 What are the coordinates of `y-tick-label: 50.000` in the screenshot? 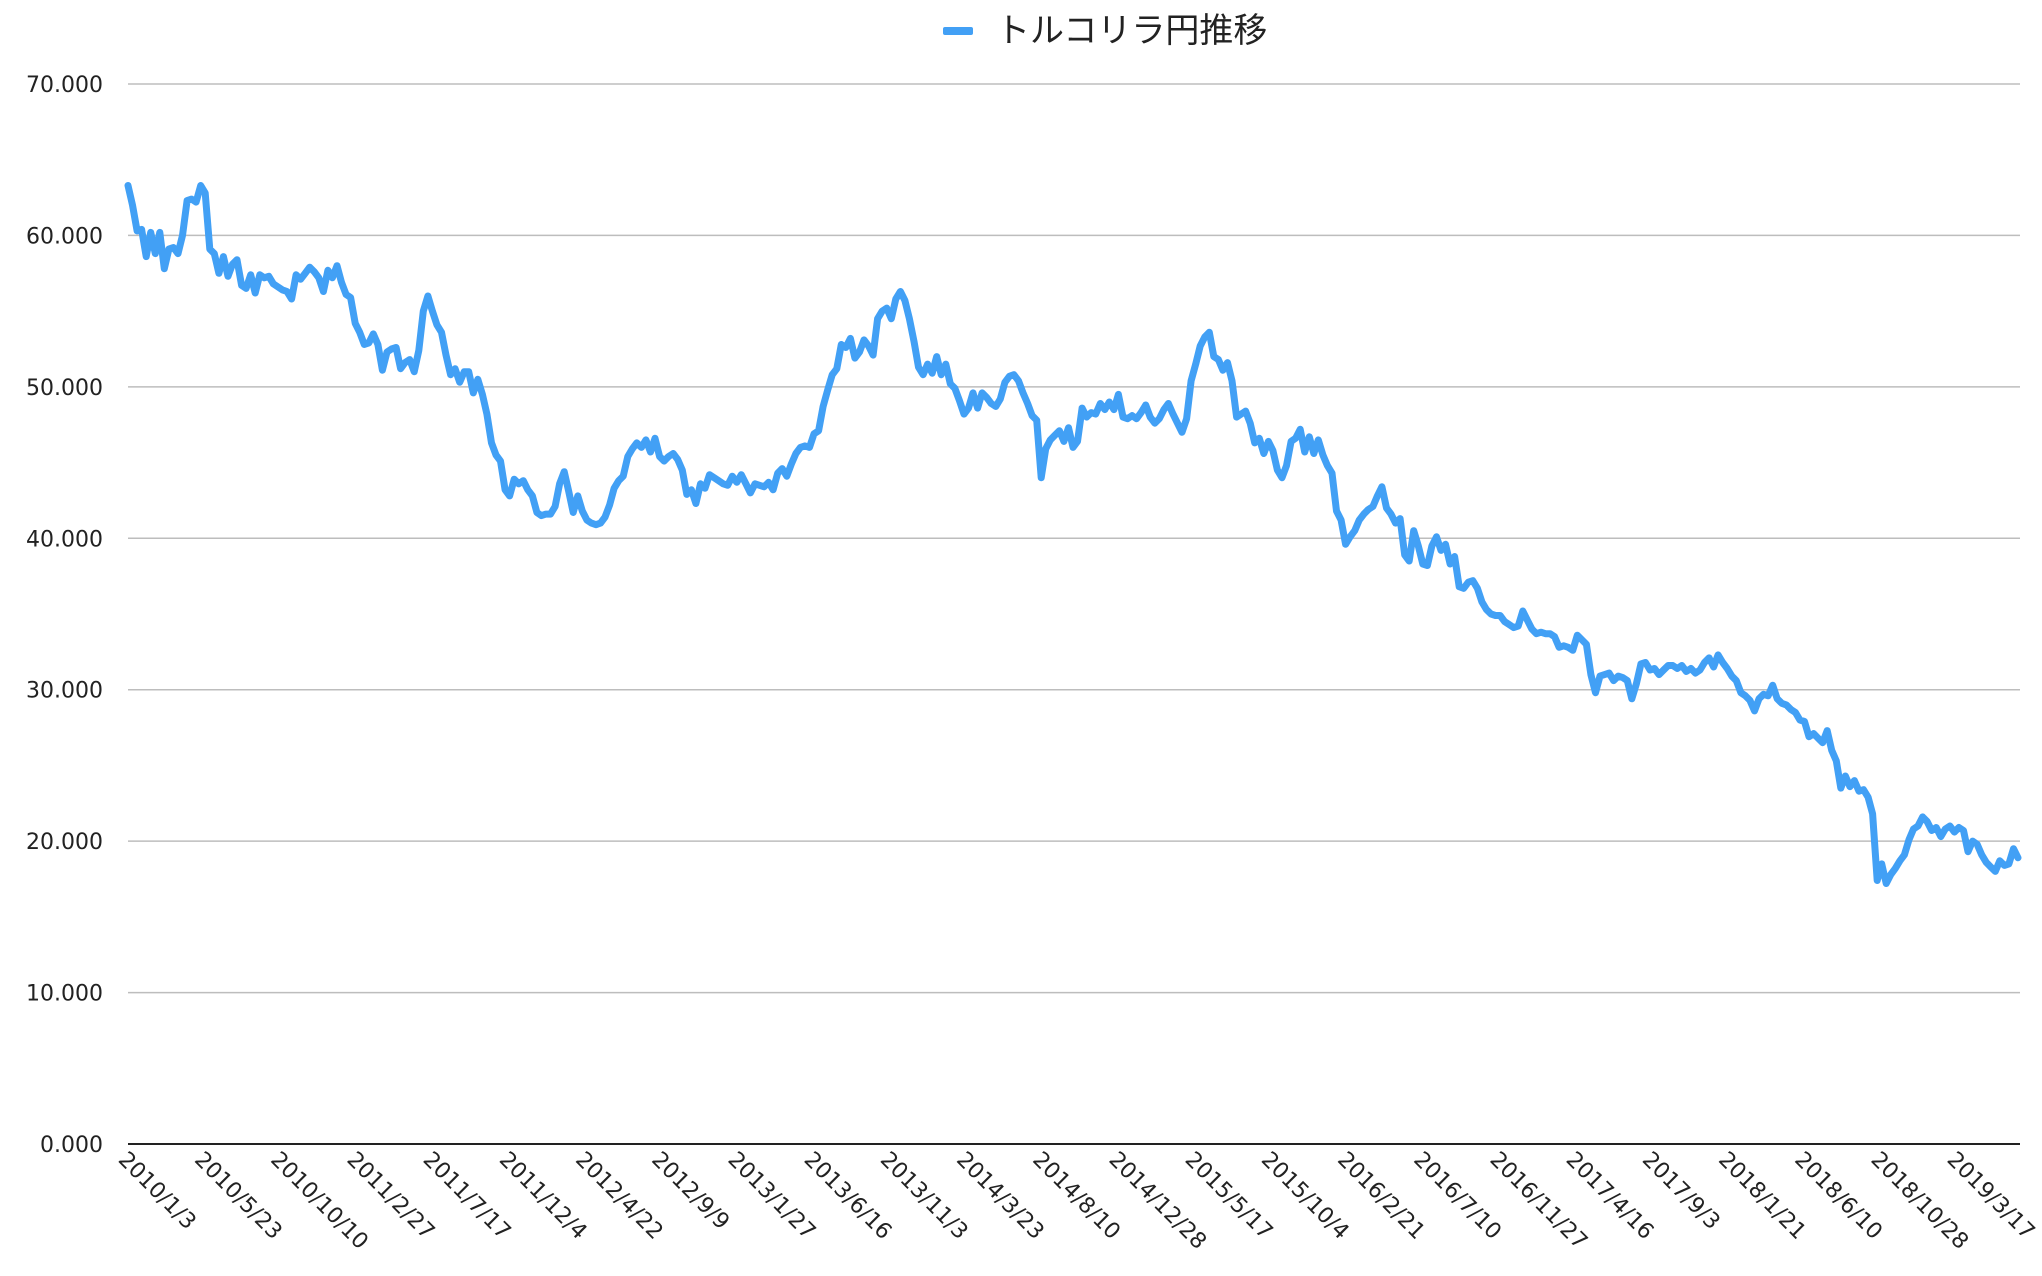 It's located at (64, 388).